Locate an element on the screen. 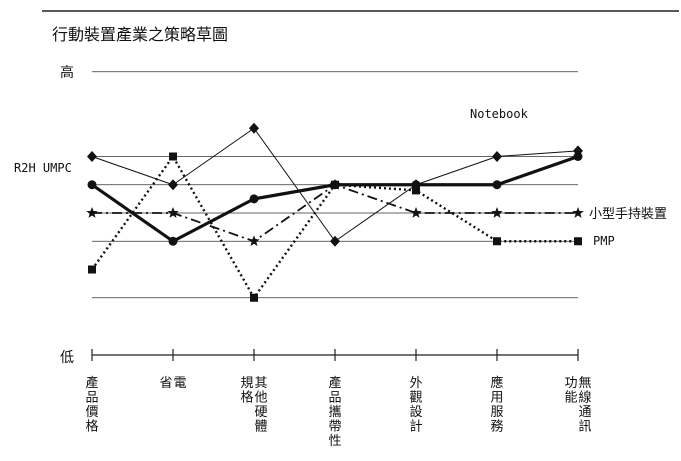 The image size is (681, 461). category-labels: 產品價格 省電 規格其他硬體 產品攜帶性 外觀設計 應用服務 功能無線通訊 is located at coordinates (338, 412).